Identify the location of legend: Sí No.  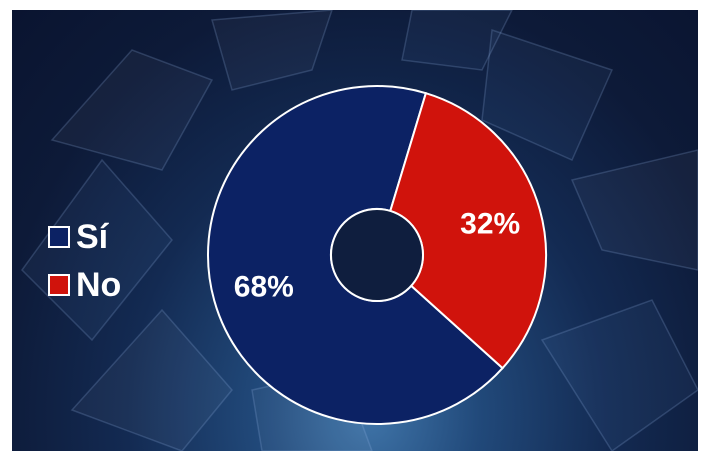
(84, 261).